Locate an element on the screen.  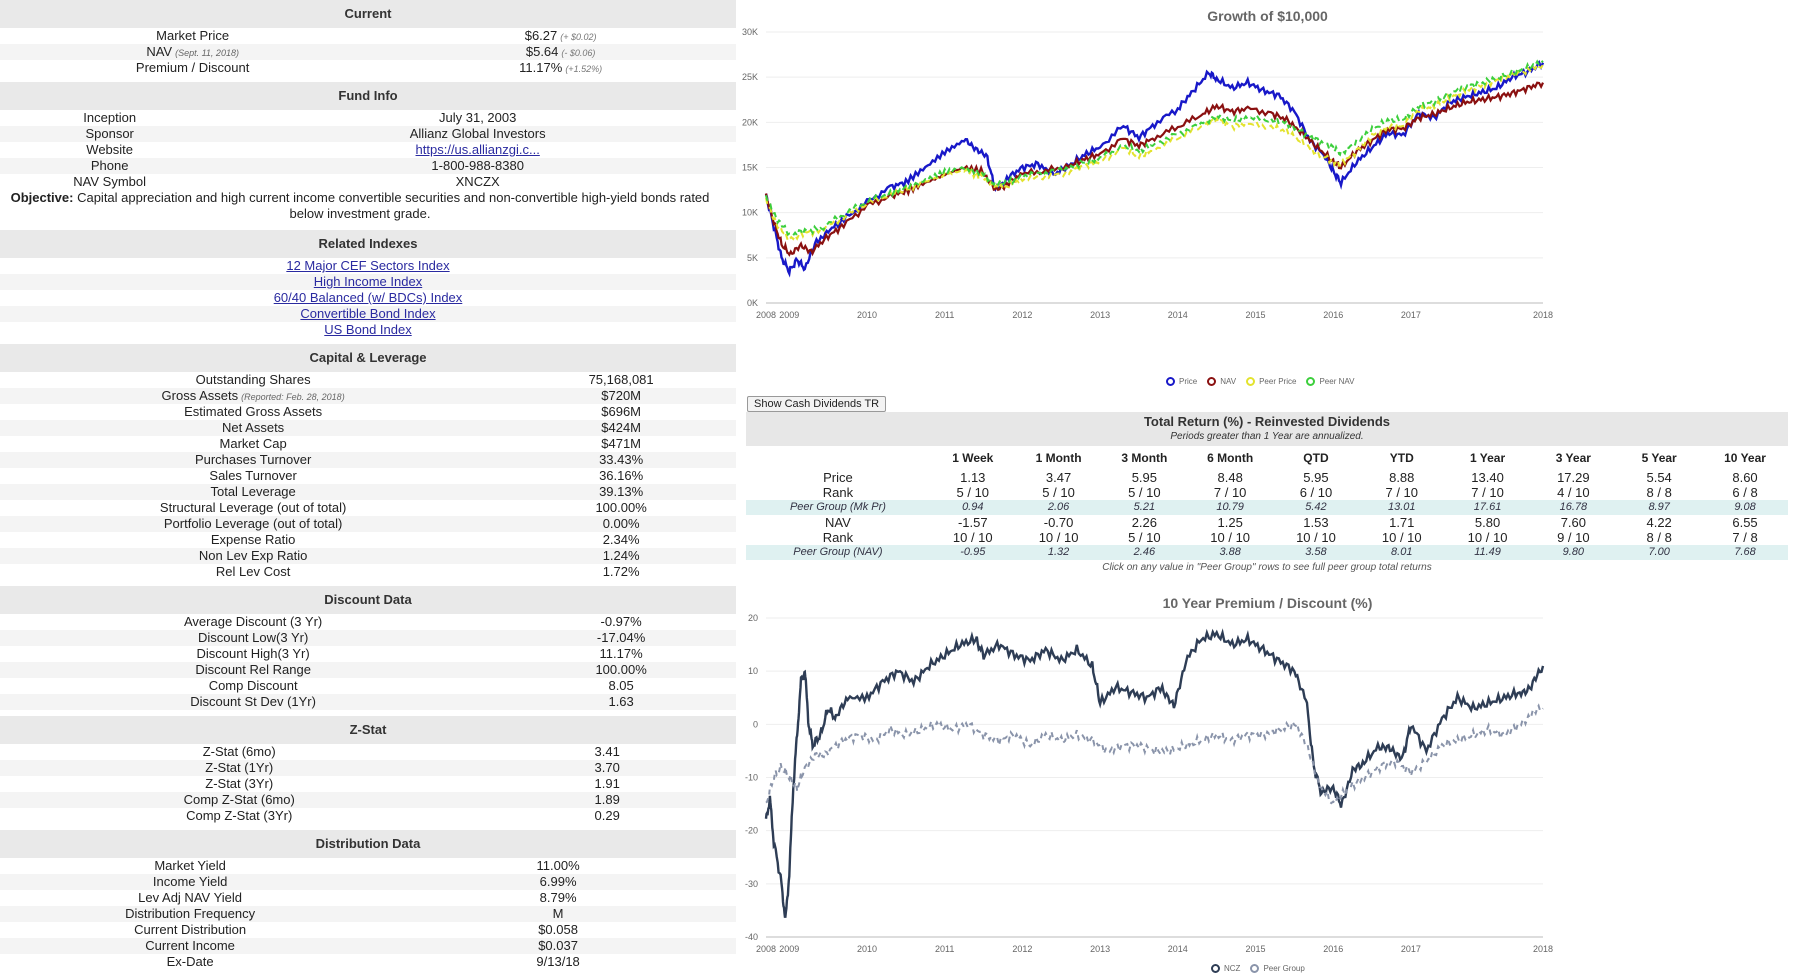
capital-leverage-row: Outstanding Shares 75,168,081 is located at coordinates (368, 380).